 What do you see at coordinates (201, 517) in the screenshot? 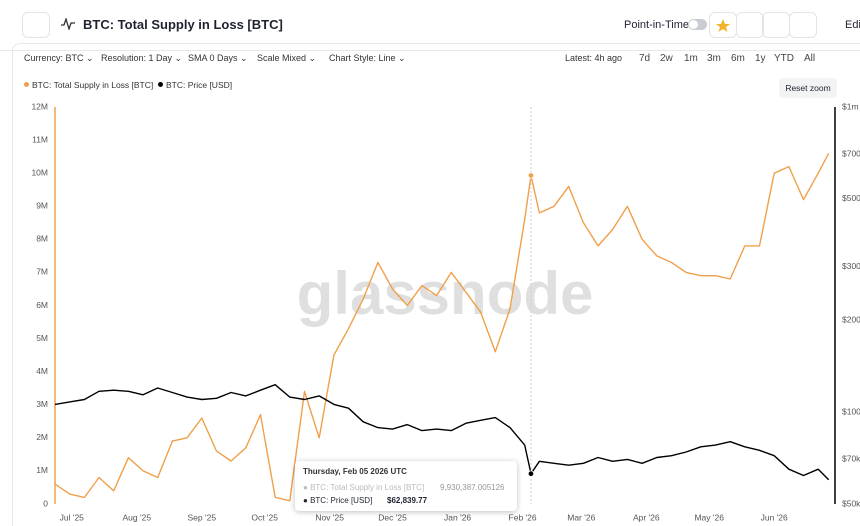
I see `x-tick-label: Sep '25` at bounding box center [201, 517].